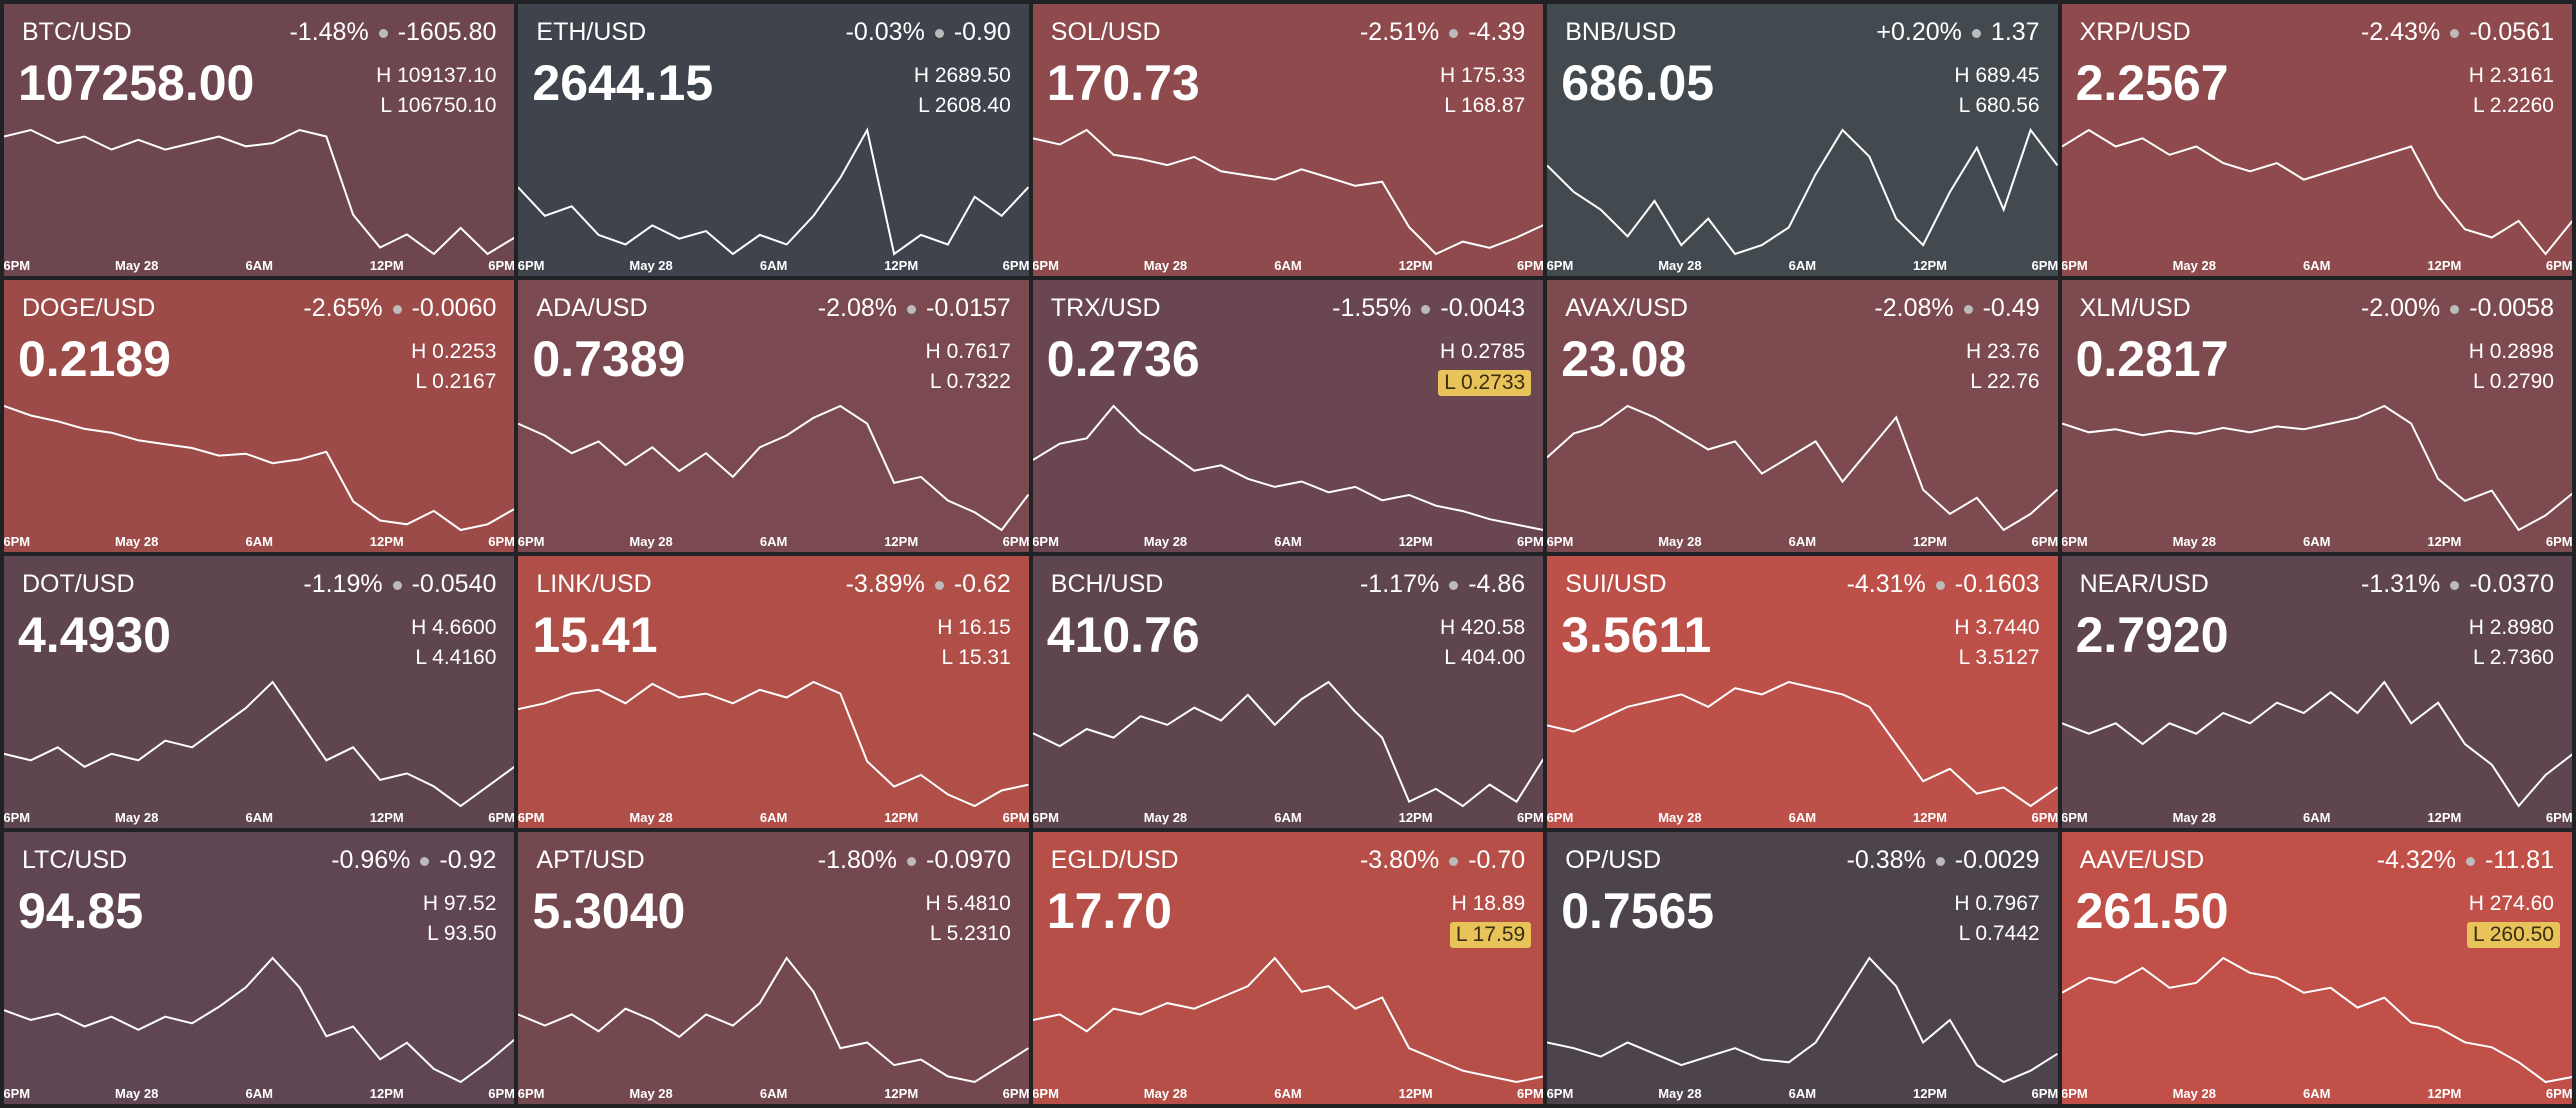 This screenshot has width=2576, height=1108. I want to click on pair-name: OP/USD, so click(1613, 860).